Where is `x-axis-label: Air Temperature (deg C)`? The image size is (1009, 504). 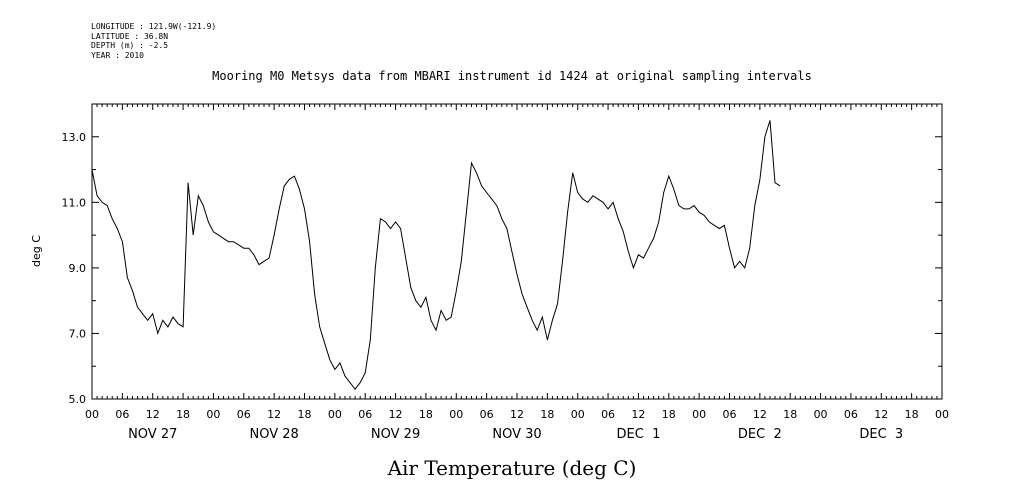 x-axis-label: Air Temperature (deg C) is located at coordinates (512, 468).